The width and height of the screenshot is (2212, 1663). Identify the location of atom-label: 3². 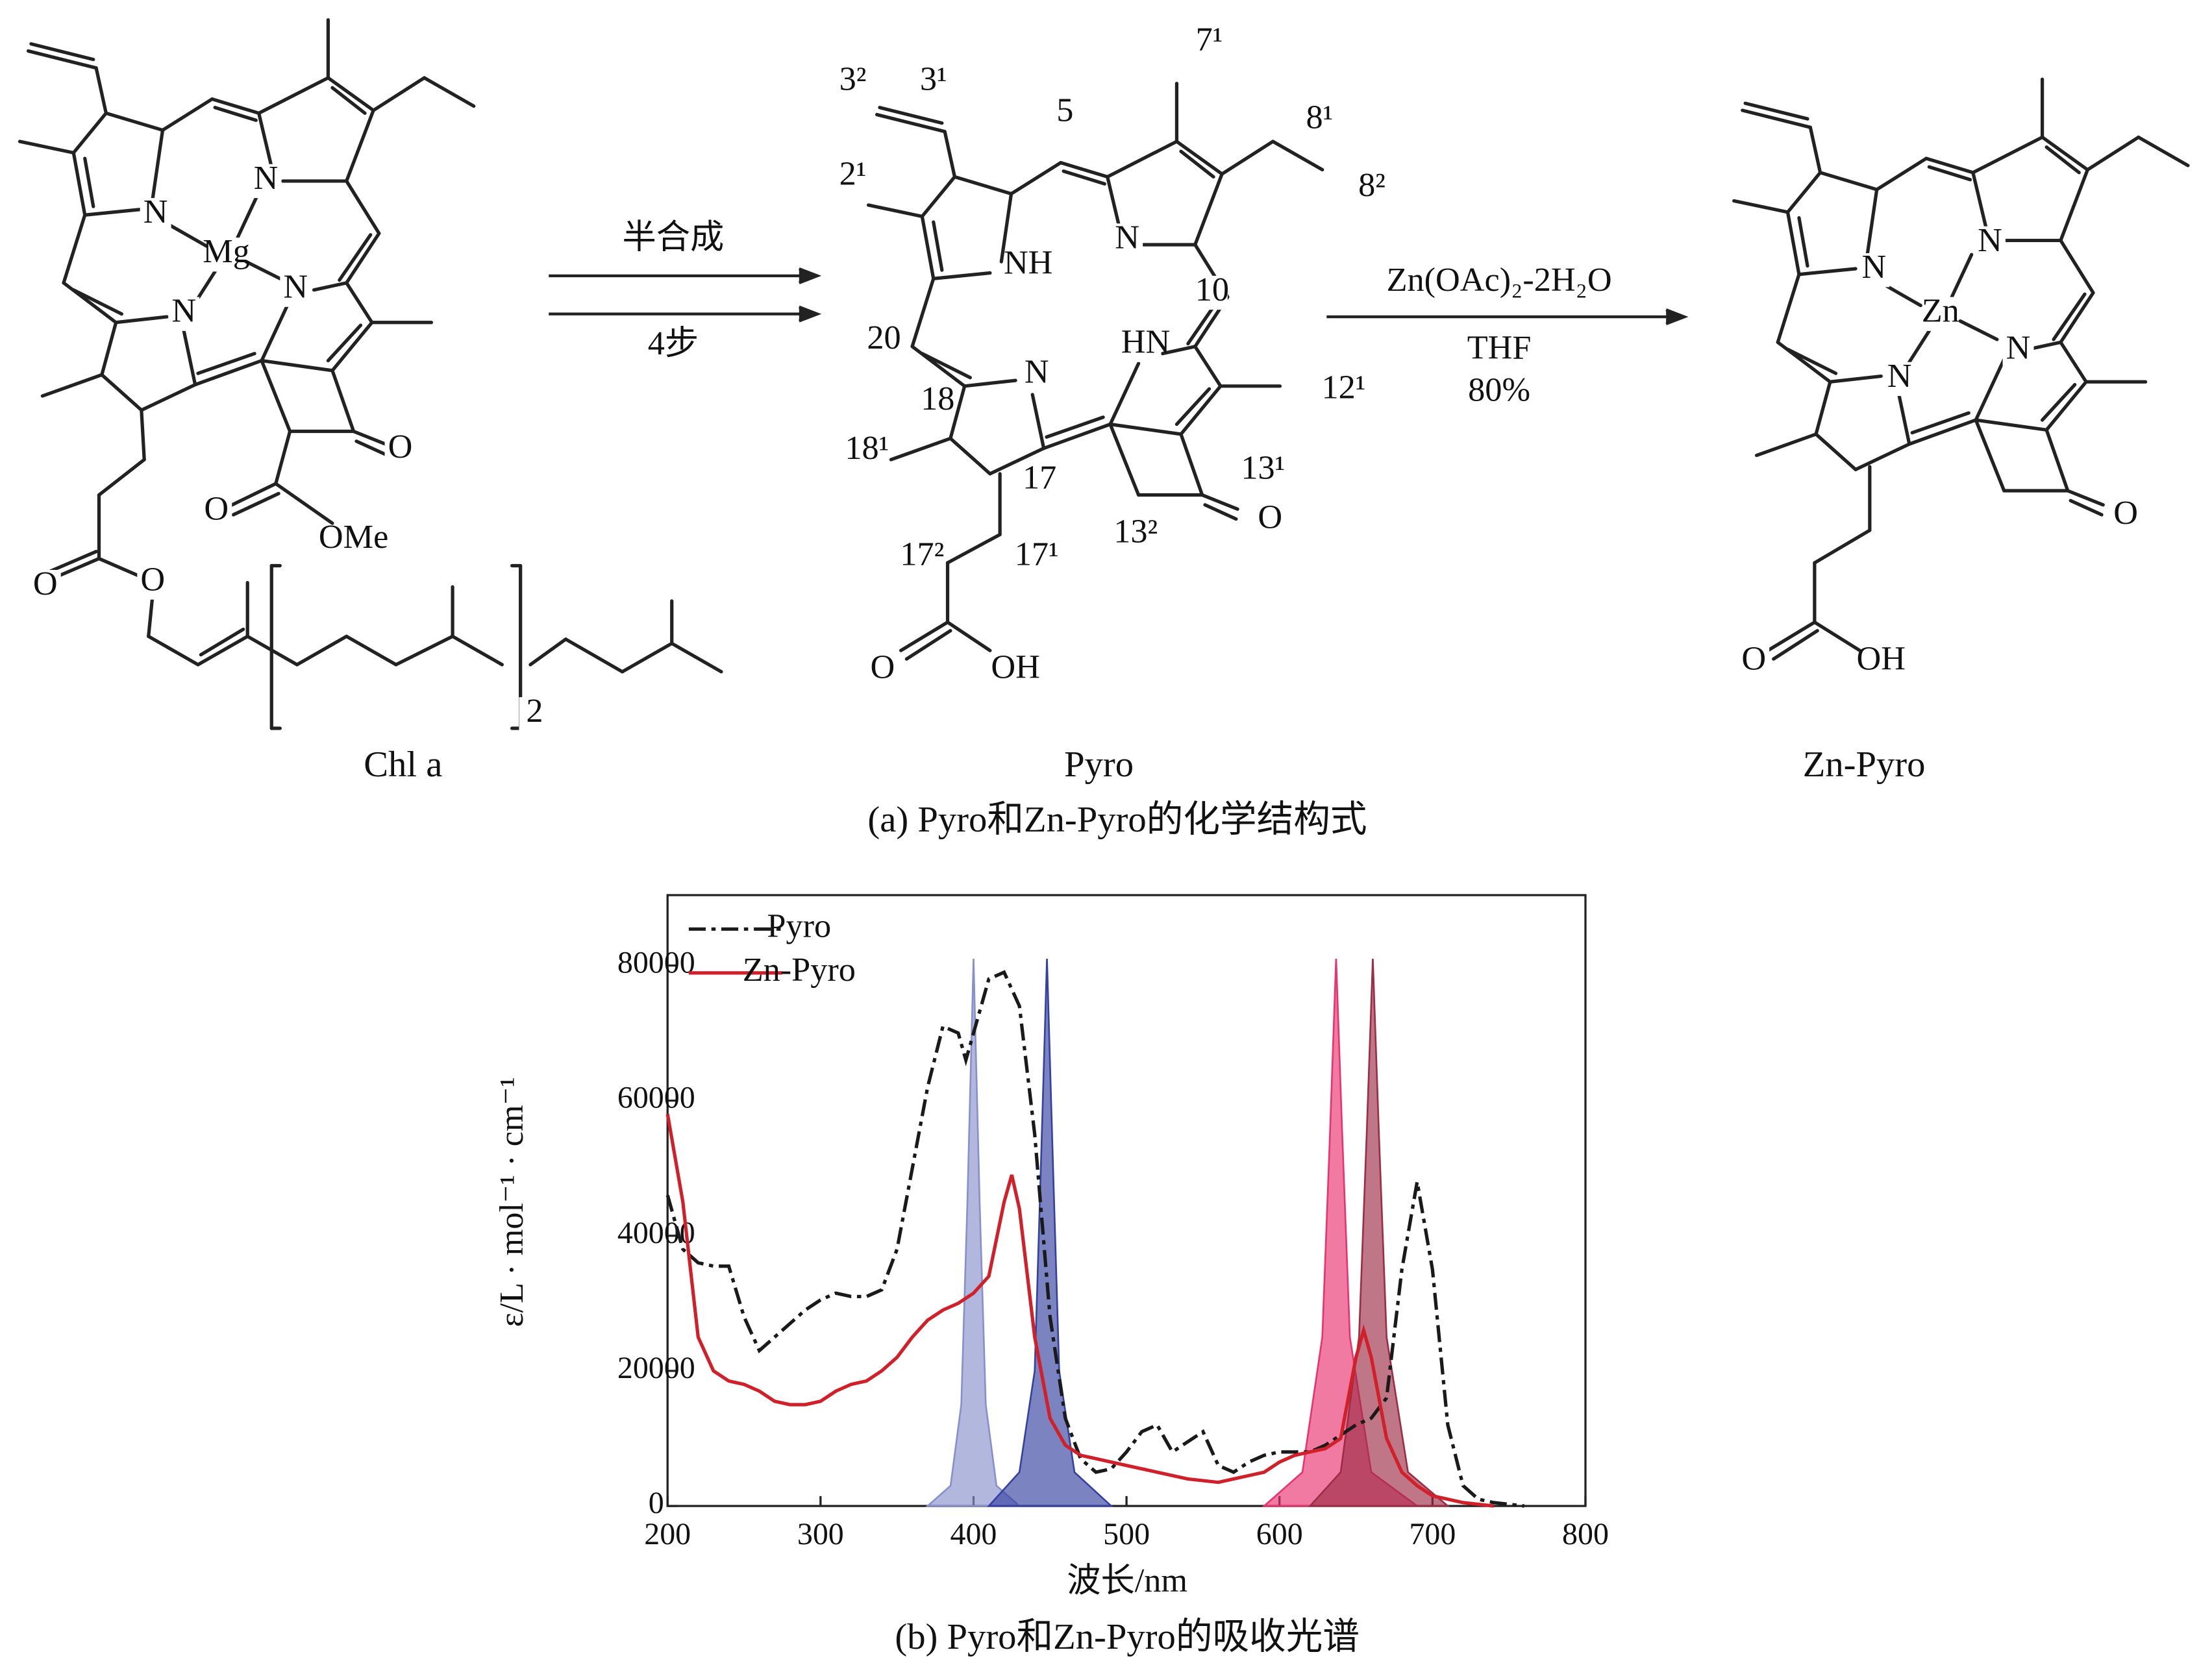
(853, 78).